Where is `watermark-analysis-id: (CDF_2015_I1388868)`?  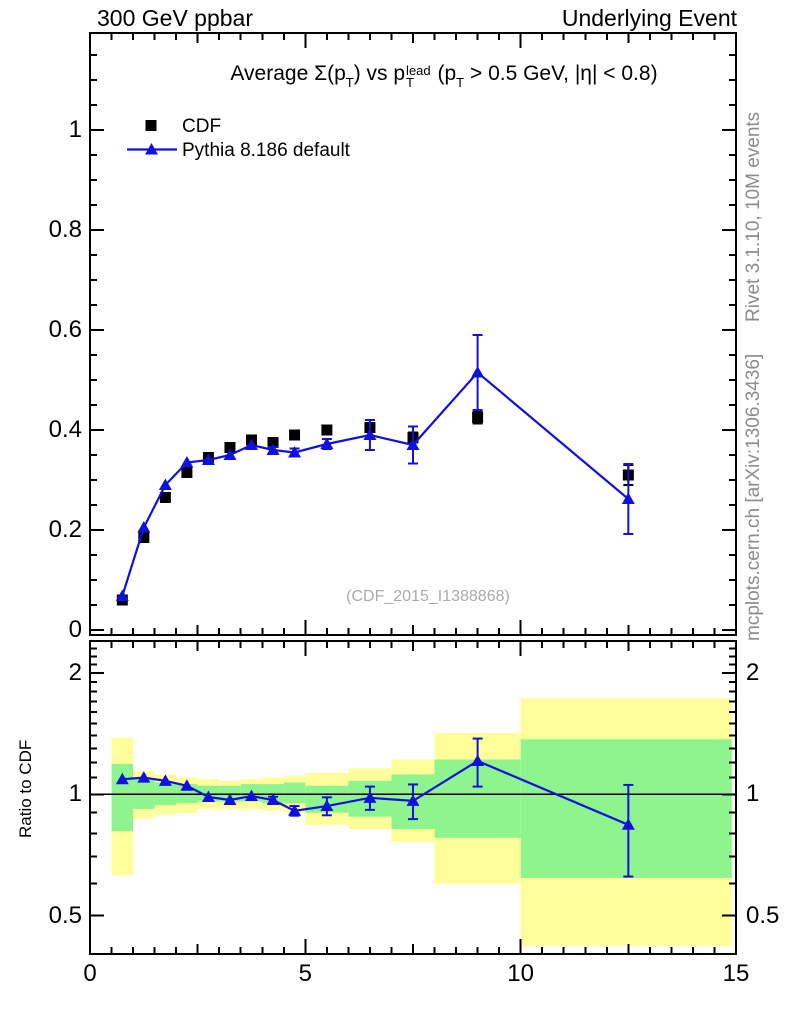
watermark-analysis-id: (CDF_2015_I1388868) is located at coordinates (428, 596).